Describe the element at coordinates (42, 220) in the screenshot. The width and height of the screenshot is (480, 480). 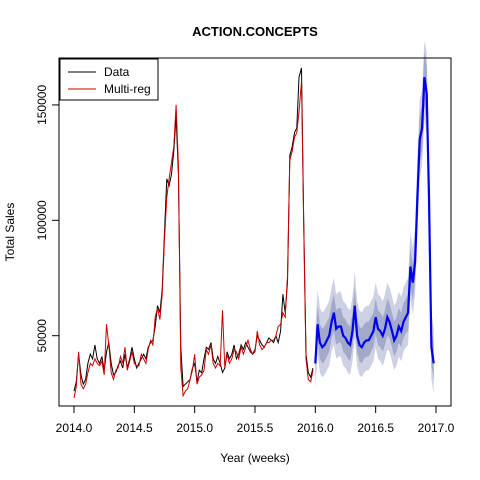
I see `y-tick-label: 100000` at that location.